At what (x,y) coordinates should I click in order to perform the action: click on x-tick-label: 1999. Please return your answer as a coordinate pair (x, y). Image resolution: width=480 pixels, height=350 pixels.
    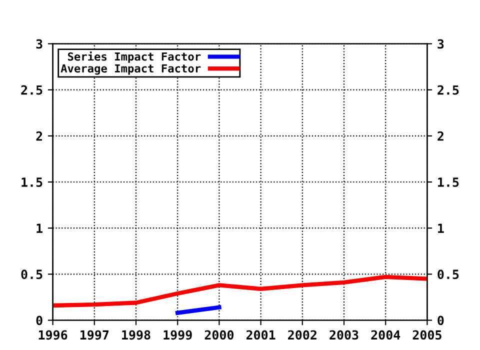
    Looking at the image, I should click on (178, 335).